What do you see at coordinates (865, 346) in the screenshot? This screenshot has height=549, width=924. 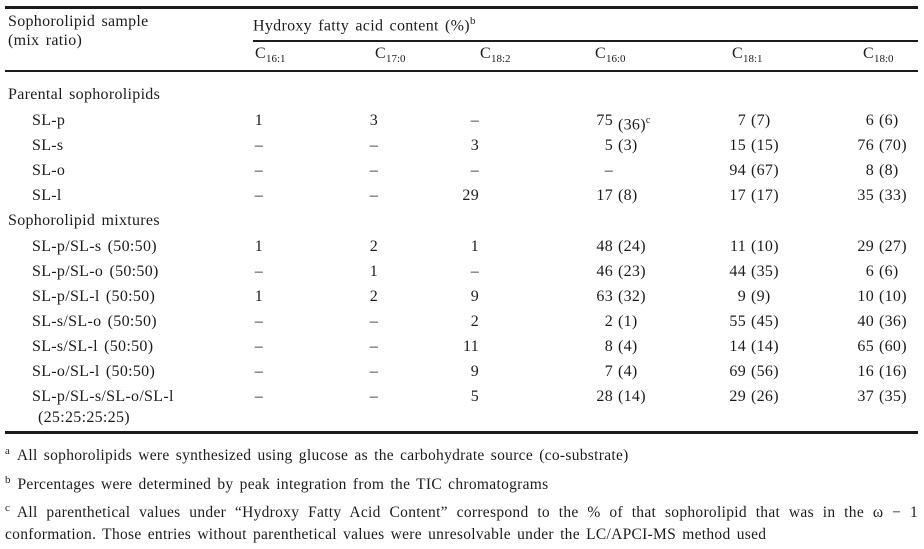 I see `cell-value: 65` at bounding box center [865, 346].